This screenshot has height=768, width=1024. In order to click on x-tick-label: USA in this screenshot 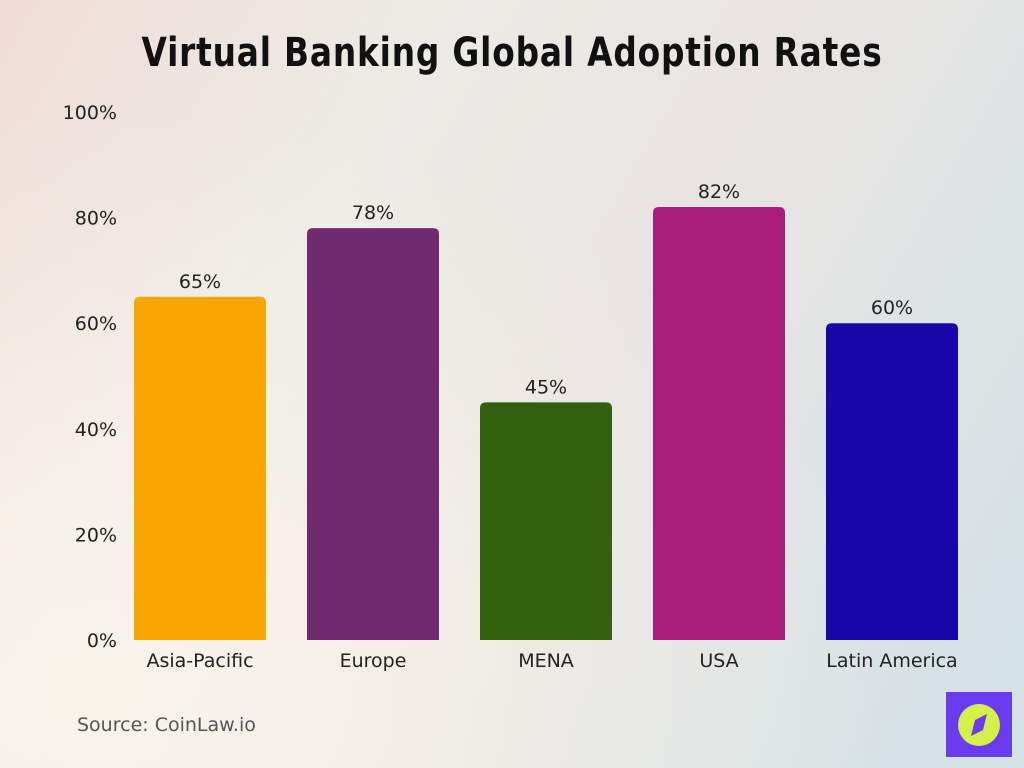, I will do `click(718, 661)`.